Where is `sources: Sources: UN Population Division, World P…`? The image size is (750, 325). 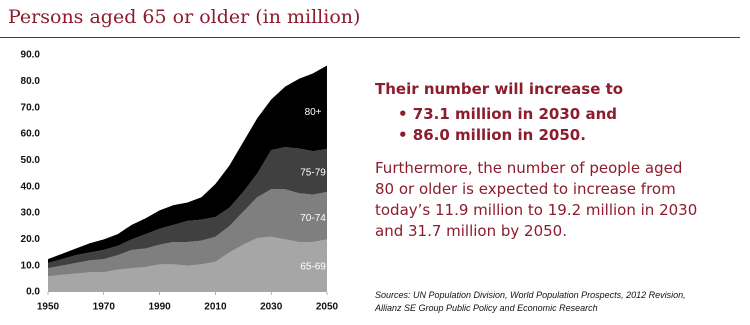 sources: Sources: UN Population Division, World P… is located at coordinates (530, 302).